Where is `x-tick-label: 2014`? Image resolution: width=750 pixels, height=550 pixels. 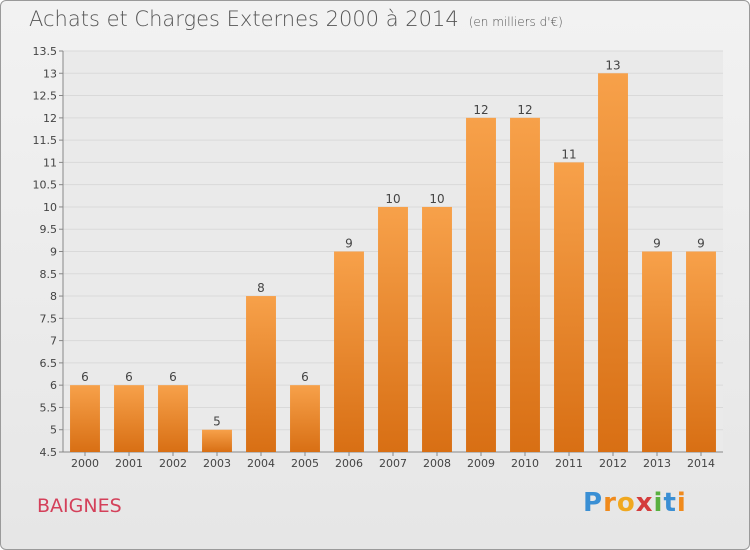
x-tick-label: 2014 is located at coordinates (701, 463).